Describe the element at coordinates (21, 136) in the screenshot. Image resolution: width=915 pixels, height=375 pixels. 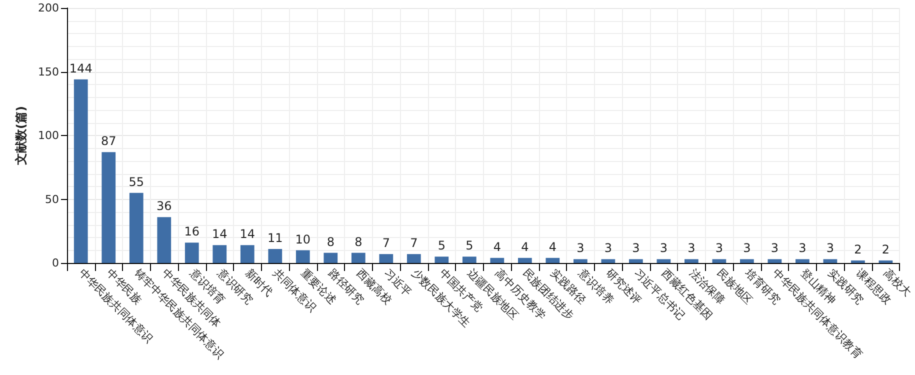
I see `y-axis-title: 文献数(篇)` at that location.